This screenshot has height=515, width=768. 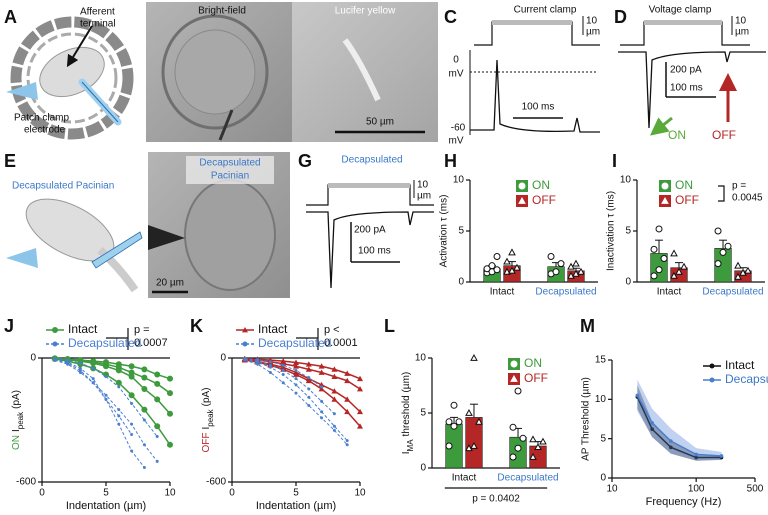 I want to click on annotation: 0.0007, so click(x=151, y=343).